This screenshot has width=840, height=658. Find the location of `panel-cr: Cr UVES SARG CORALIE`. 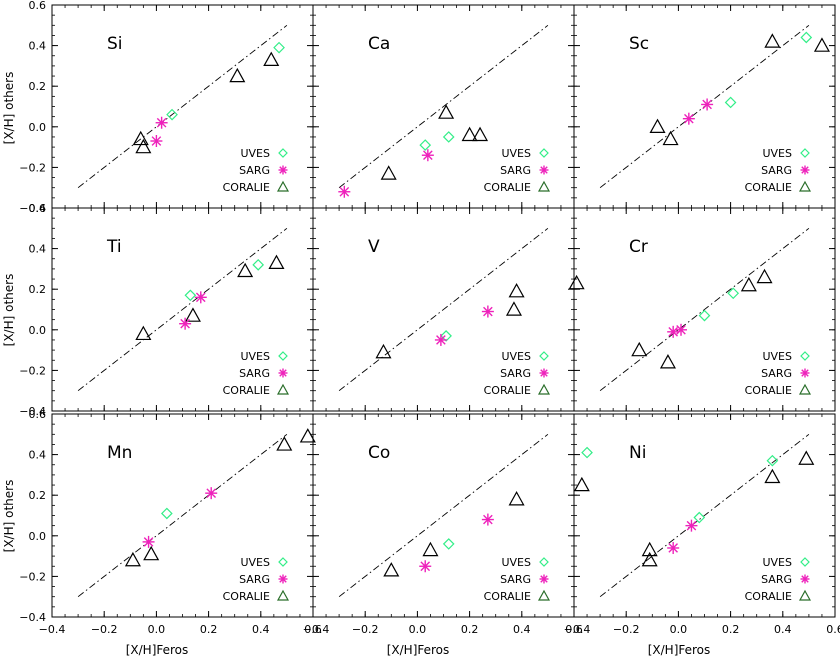

panel-cr: Cr UVES SARG CORALIE is located at coordinates (704, 309).